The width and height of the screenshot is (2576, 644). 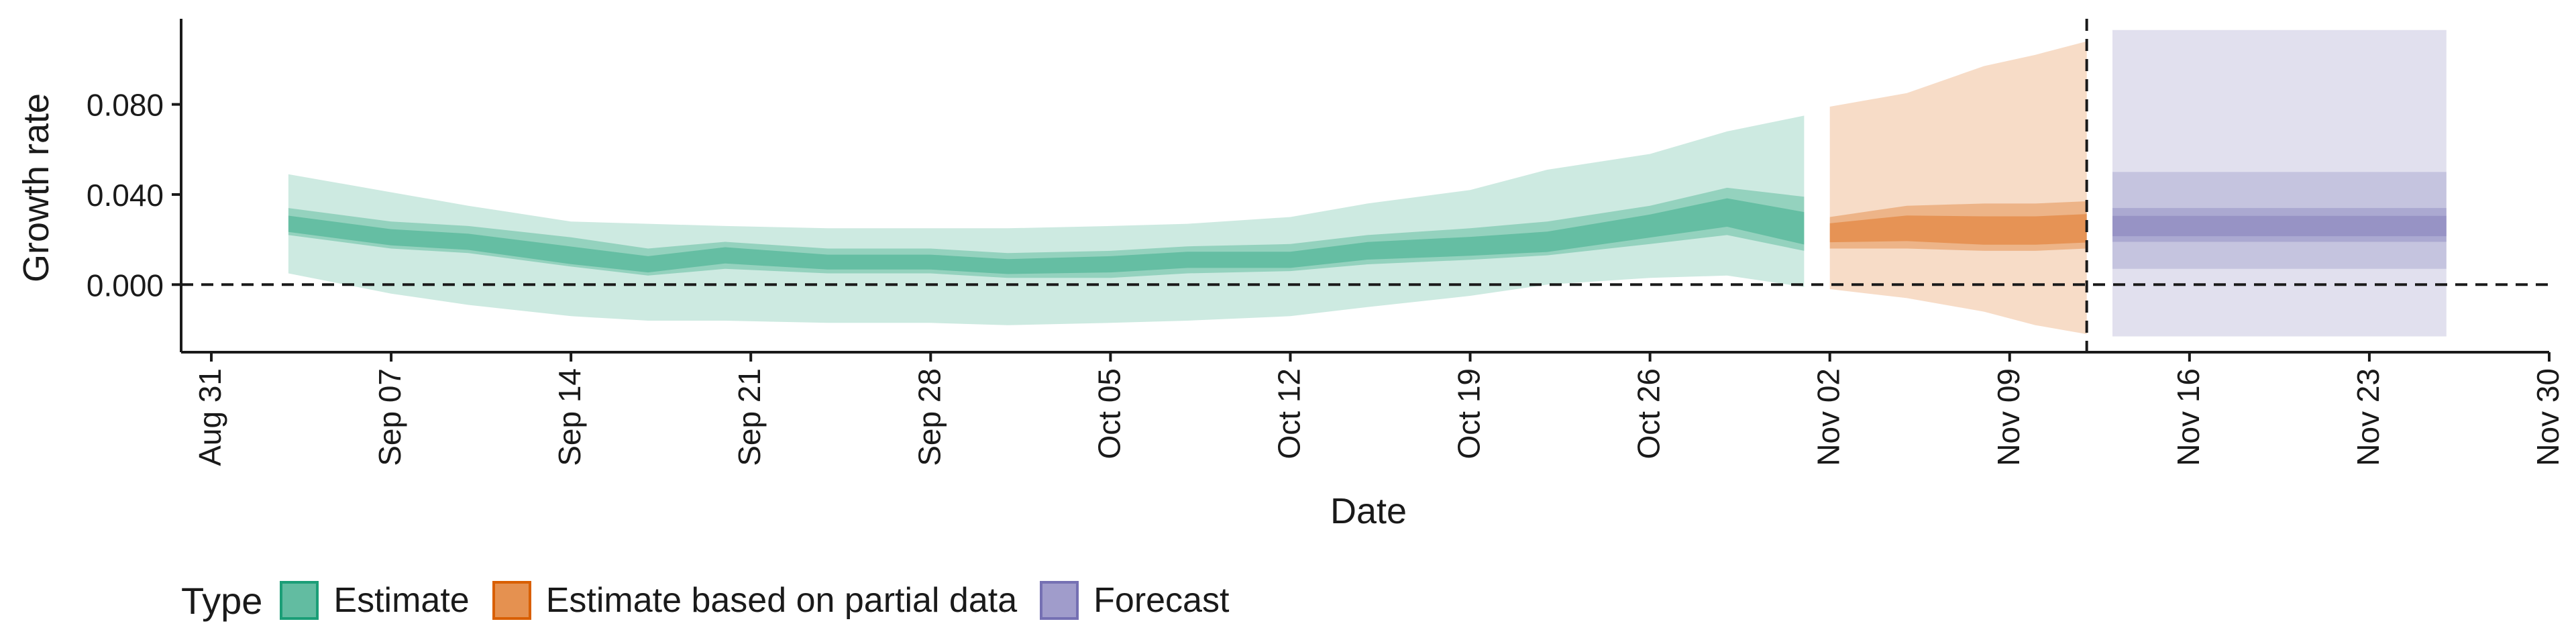 What do you see at coordinates (929, 417) in the screenshot?
I see `x-tick-label: Sep 28` at bounding box center [929, 417].